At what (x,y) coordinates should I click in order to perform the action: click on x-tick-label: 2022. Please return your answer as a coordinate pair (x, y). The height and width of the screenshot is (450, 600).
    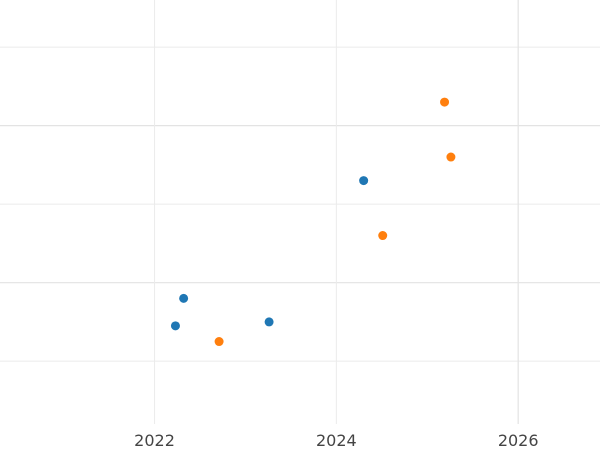
    Looking at the image, I should click on (154, 440).